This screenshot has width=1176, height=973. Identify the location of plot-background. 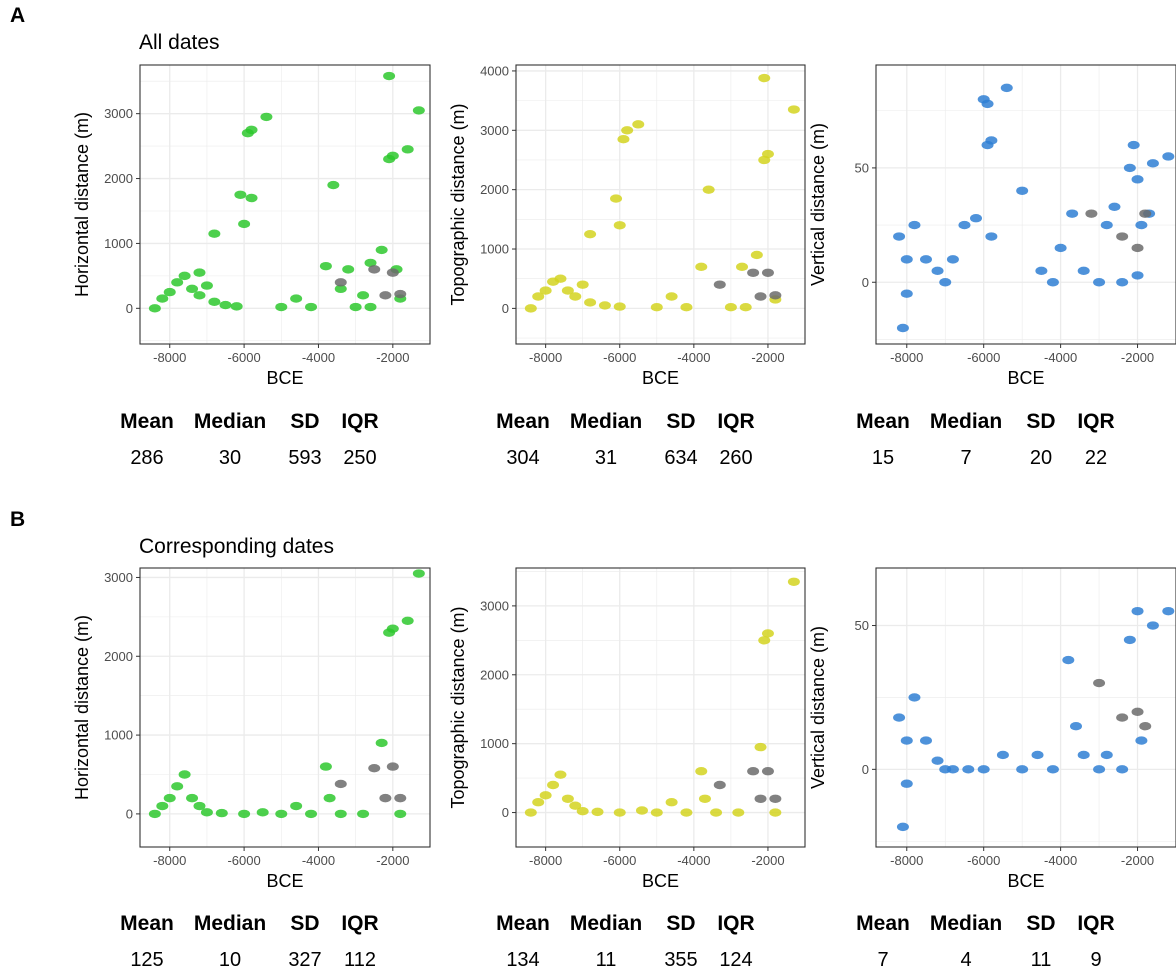
(660, 204).